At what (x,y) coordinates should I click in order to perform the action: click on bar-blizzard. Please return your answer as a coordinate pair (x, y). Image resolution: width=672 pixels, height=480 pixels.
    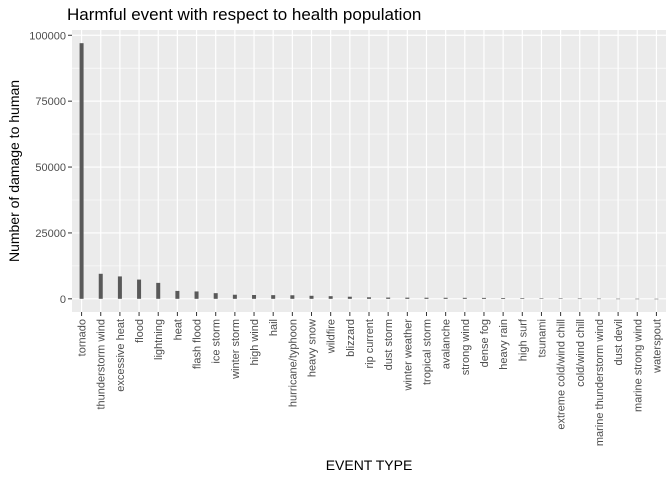
    Looking at the image, I should click on (349, 297).